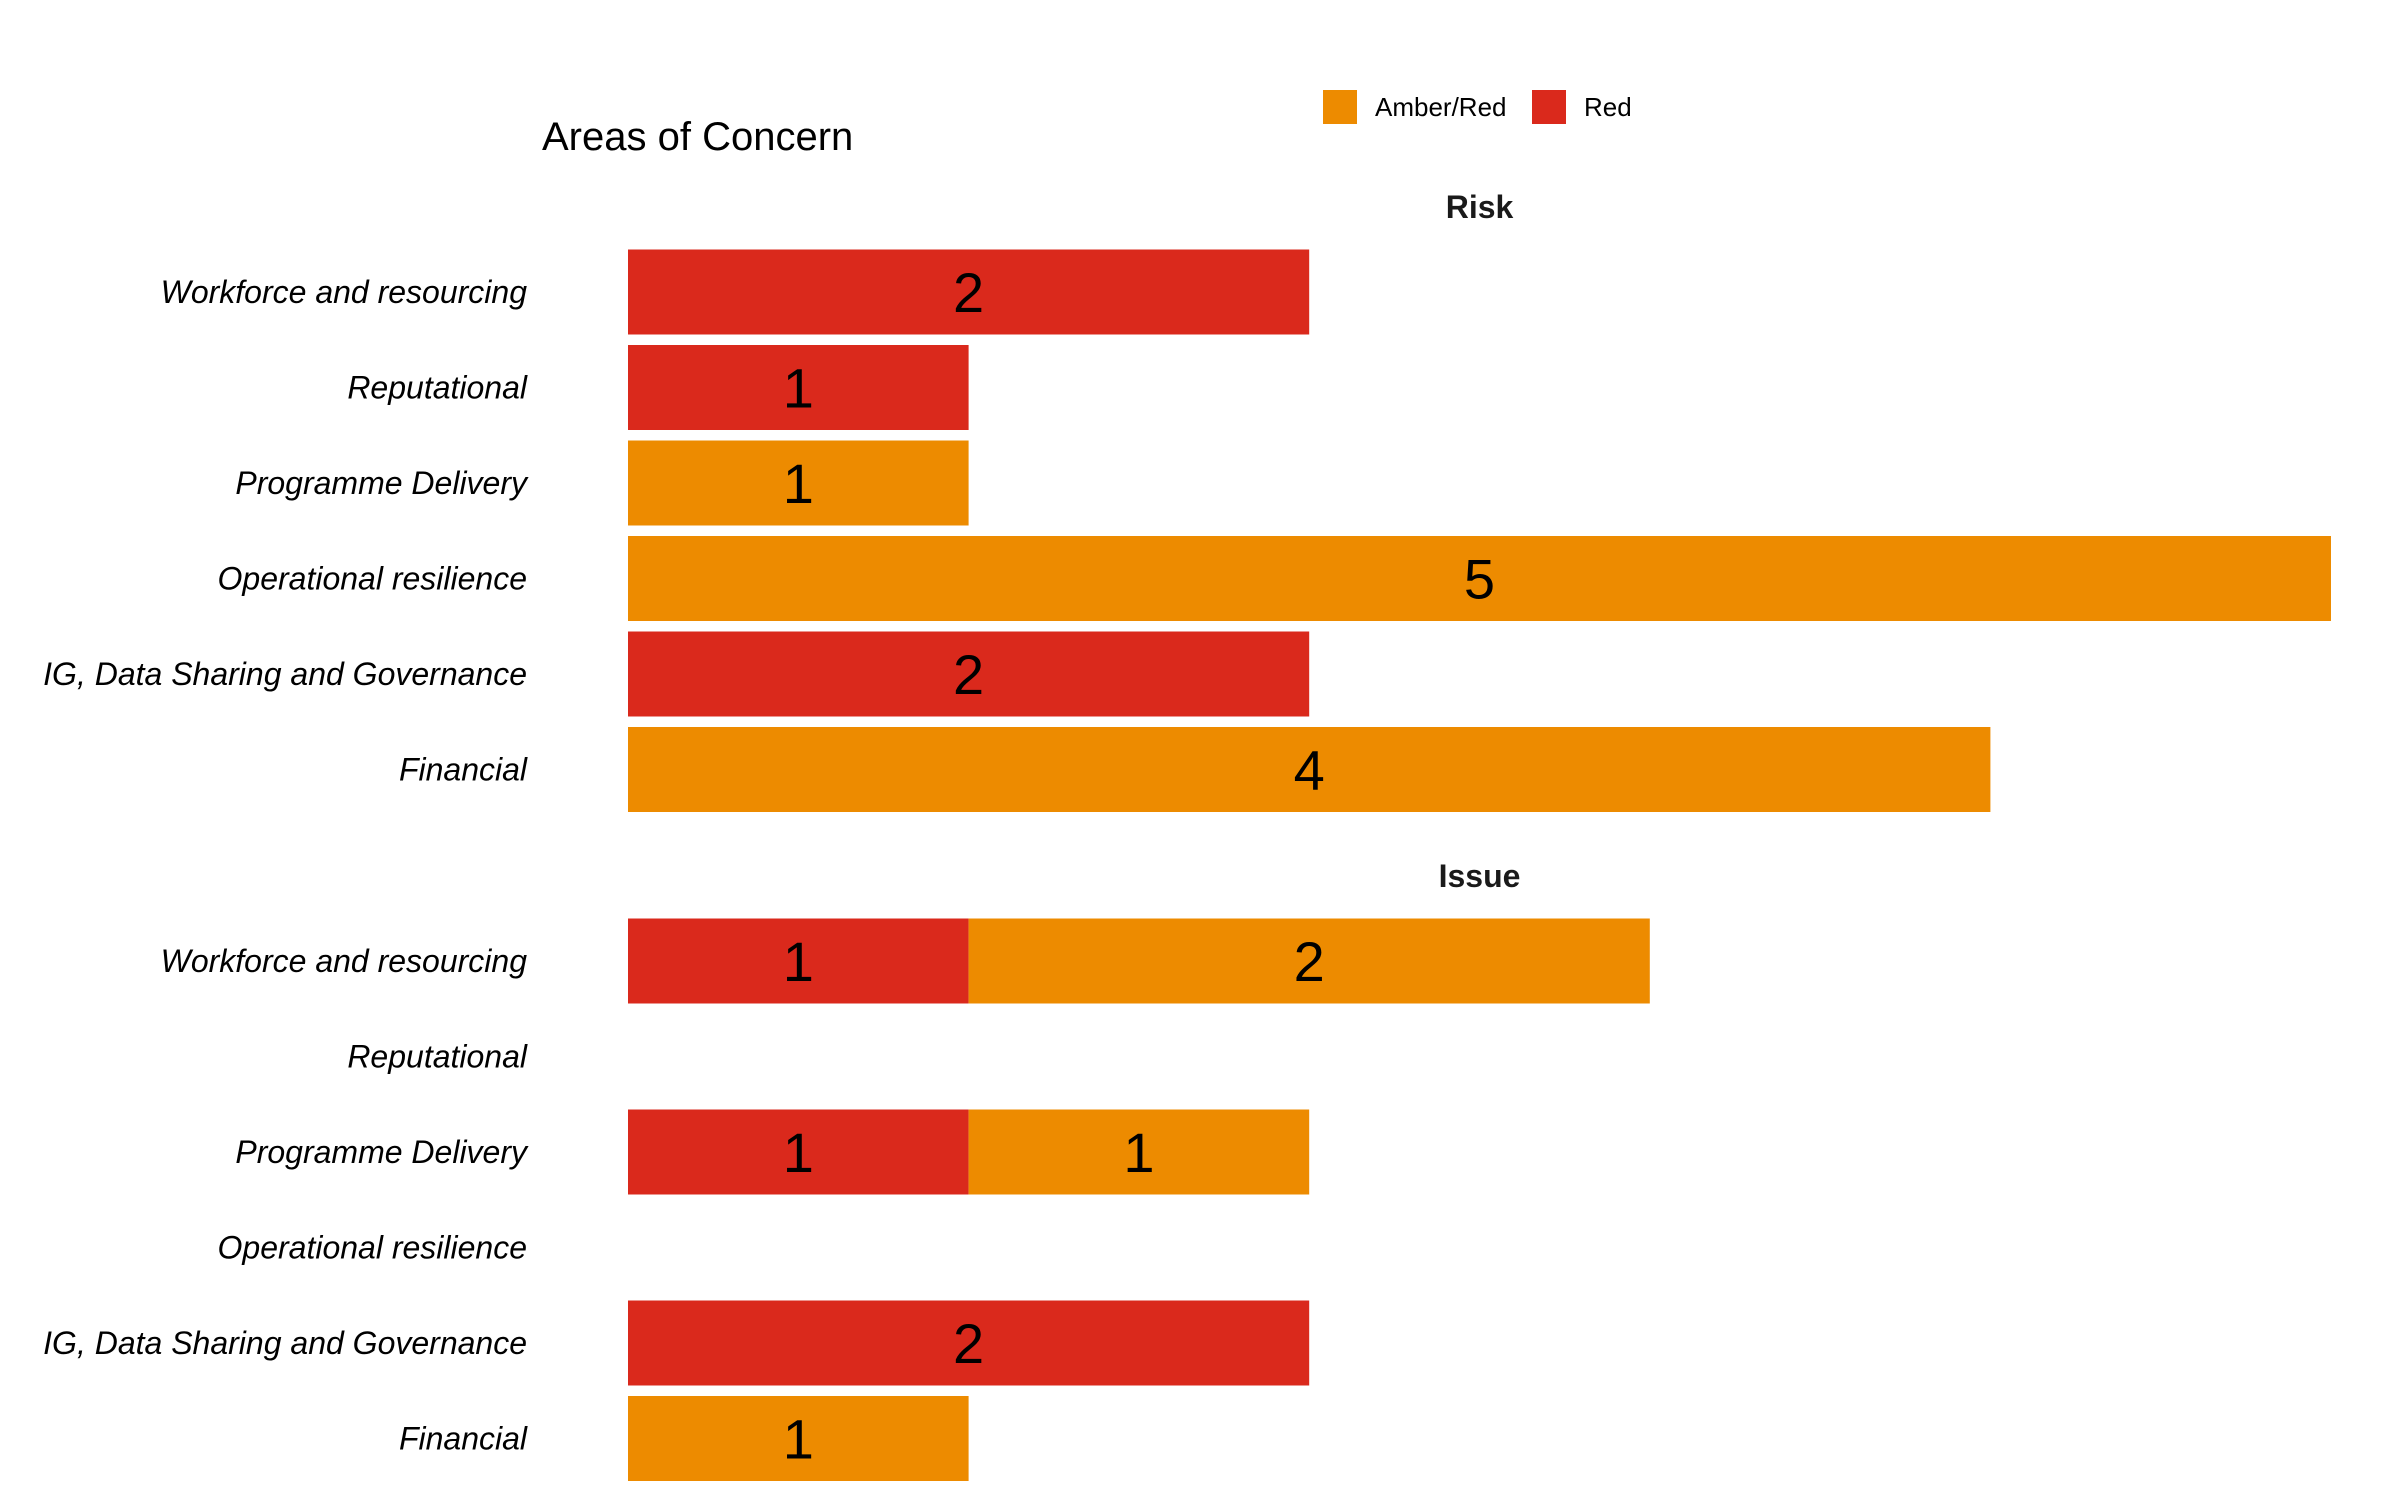 This screenshot has height=1500, width=2400. I want to click on bar-risk-ig-data-sharing-and-governance-red, so click(969, 674).